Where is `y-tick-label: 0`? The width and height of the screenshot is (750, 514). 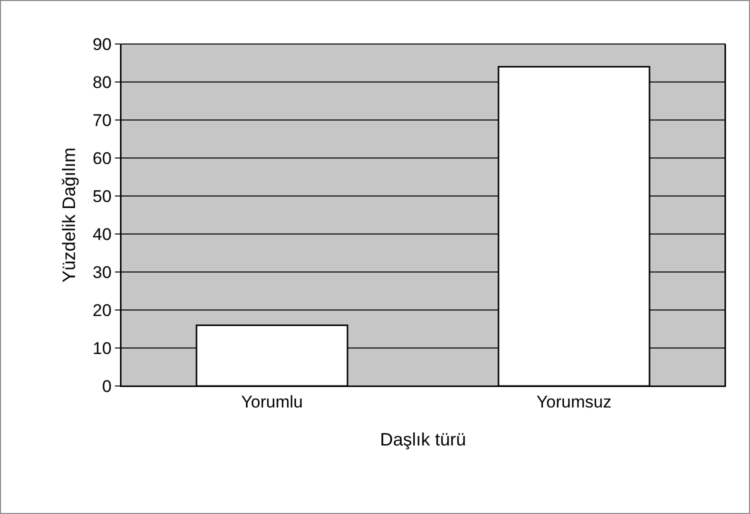
y-tick-label: 0 is located at coordinates (107, 386).